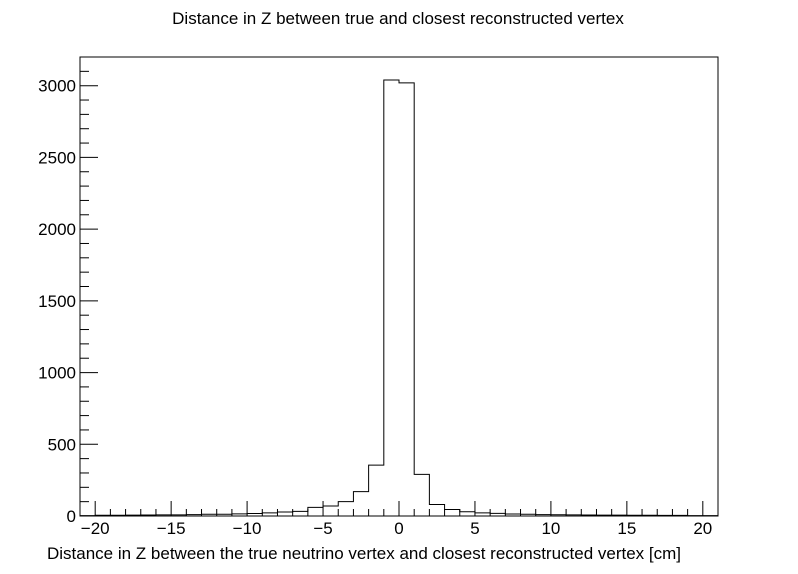 The image size is (798, 574). I want to click on x-tick-label: 10, so click(550, 528).